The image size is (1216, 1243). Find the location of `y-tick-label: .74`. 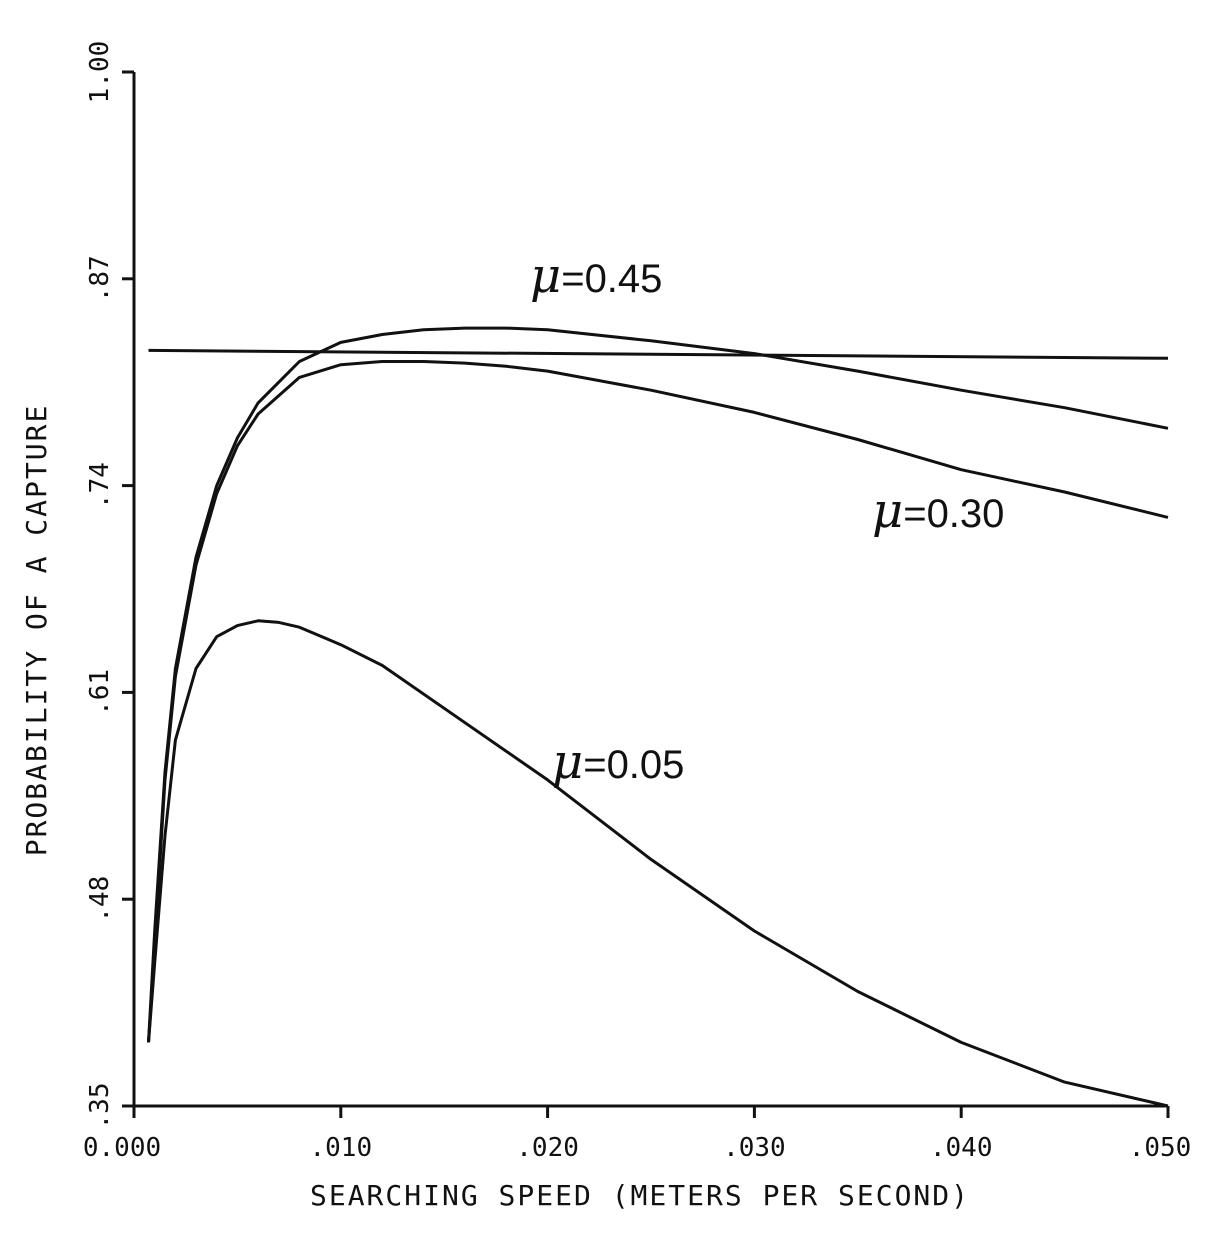

y-tick-label: .74 is located at coordinates (100, 485).